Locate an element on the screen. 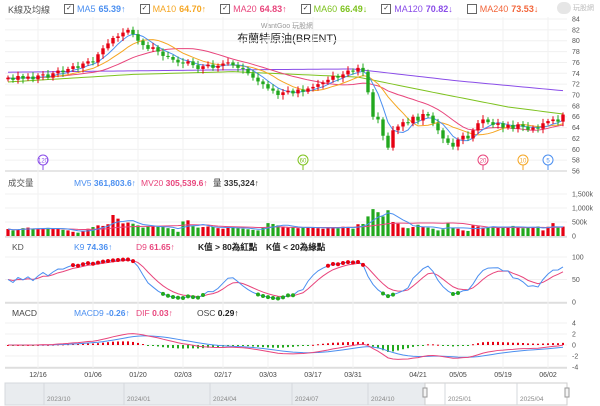  ma-toggle-ma60: ✓ MA60 66.49↓ is located at coordinates (333, 9).